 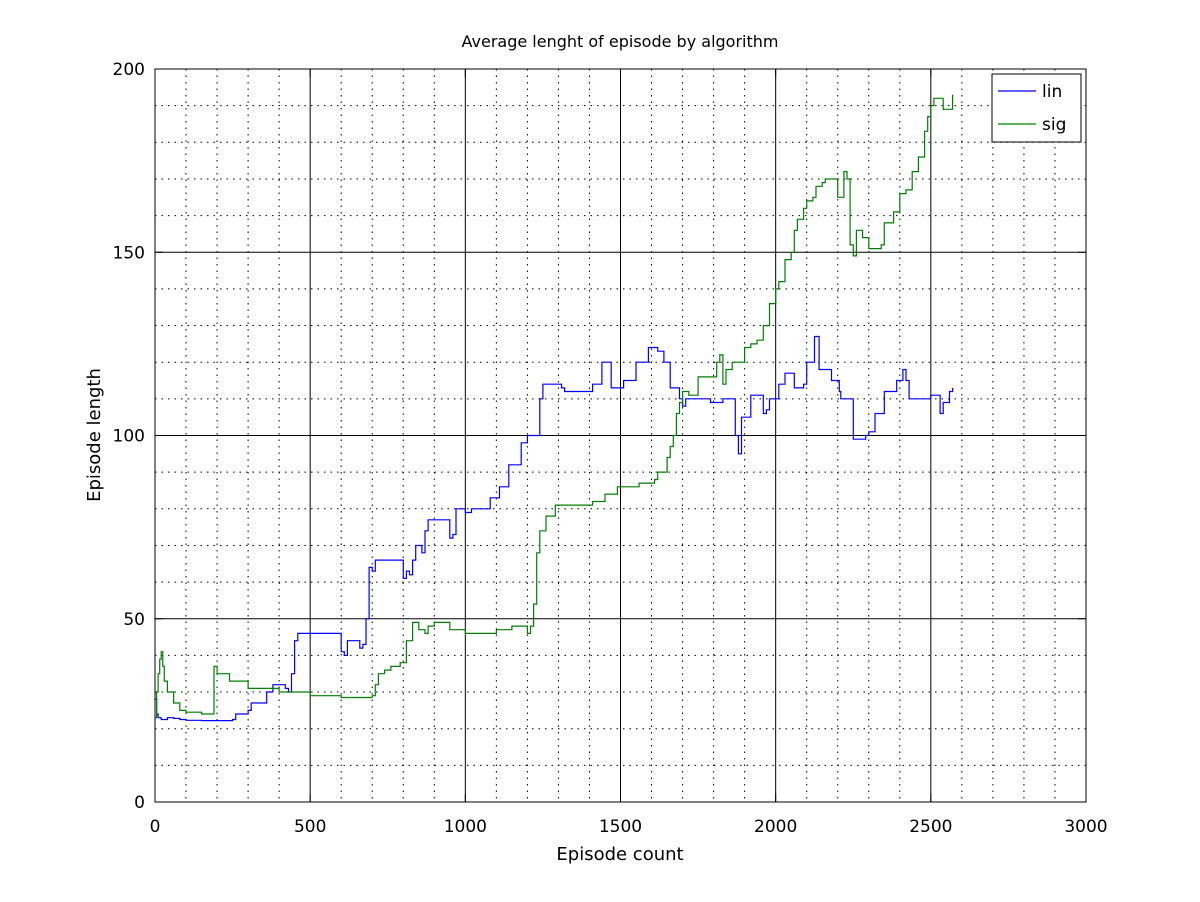 I want to click on x-tick-label: 1000, so click(x=465, y=827).